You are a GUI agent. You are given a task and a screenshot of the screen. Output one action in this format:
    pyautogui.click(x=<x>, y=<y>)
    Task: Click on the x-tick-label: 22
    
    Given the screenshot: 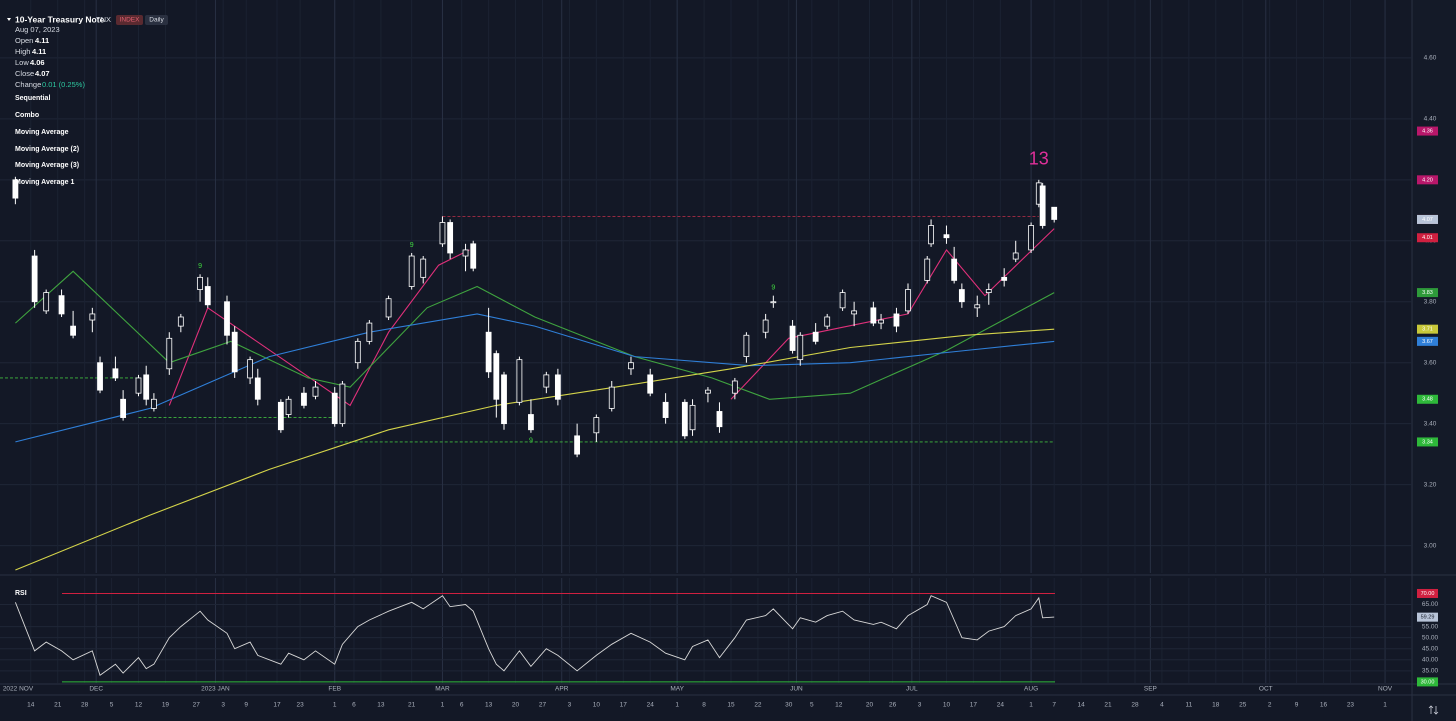 What is the action you would take?
    pyautogui.click(x=758, y=705)
    